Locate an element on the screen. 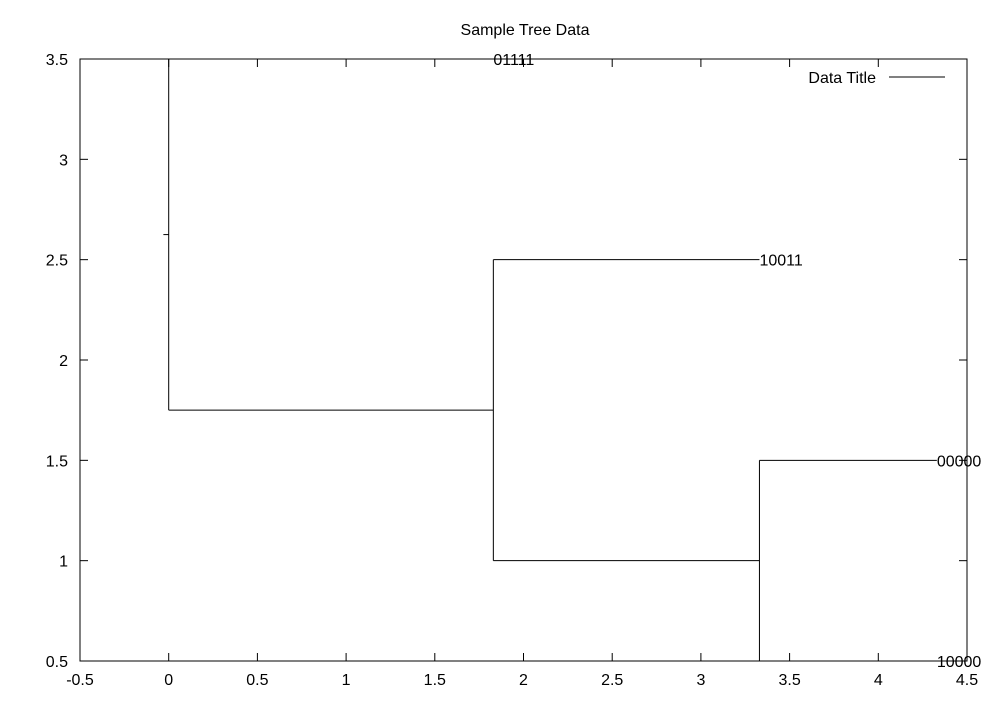 Image resolution: width=1001 pixels, height=701 pixels. x-tick-label: 3 is located at coordinates (700, 680).